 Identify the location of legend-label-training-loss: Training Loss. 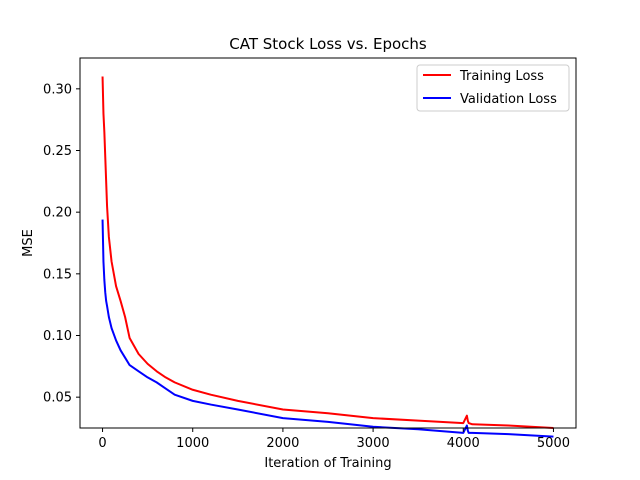
(501, 76).